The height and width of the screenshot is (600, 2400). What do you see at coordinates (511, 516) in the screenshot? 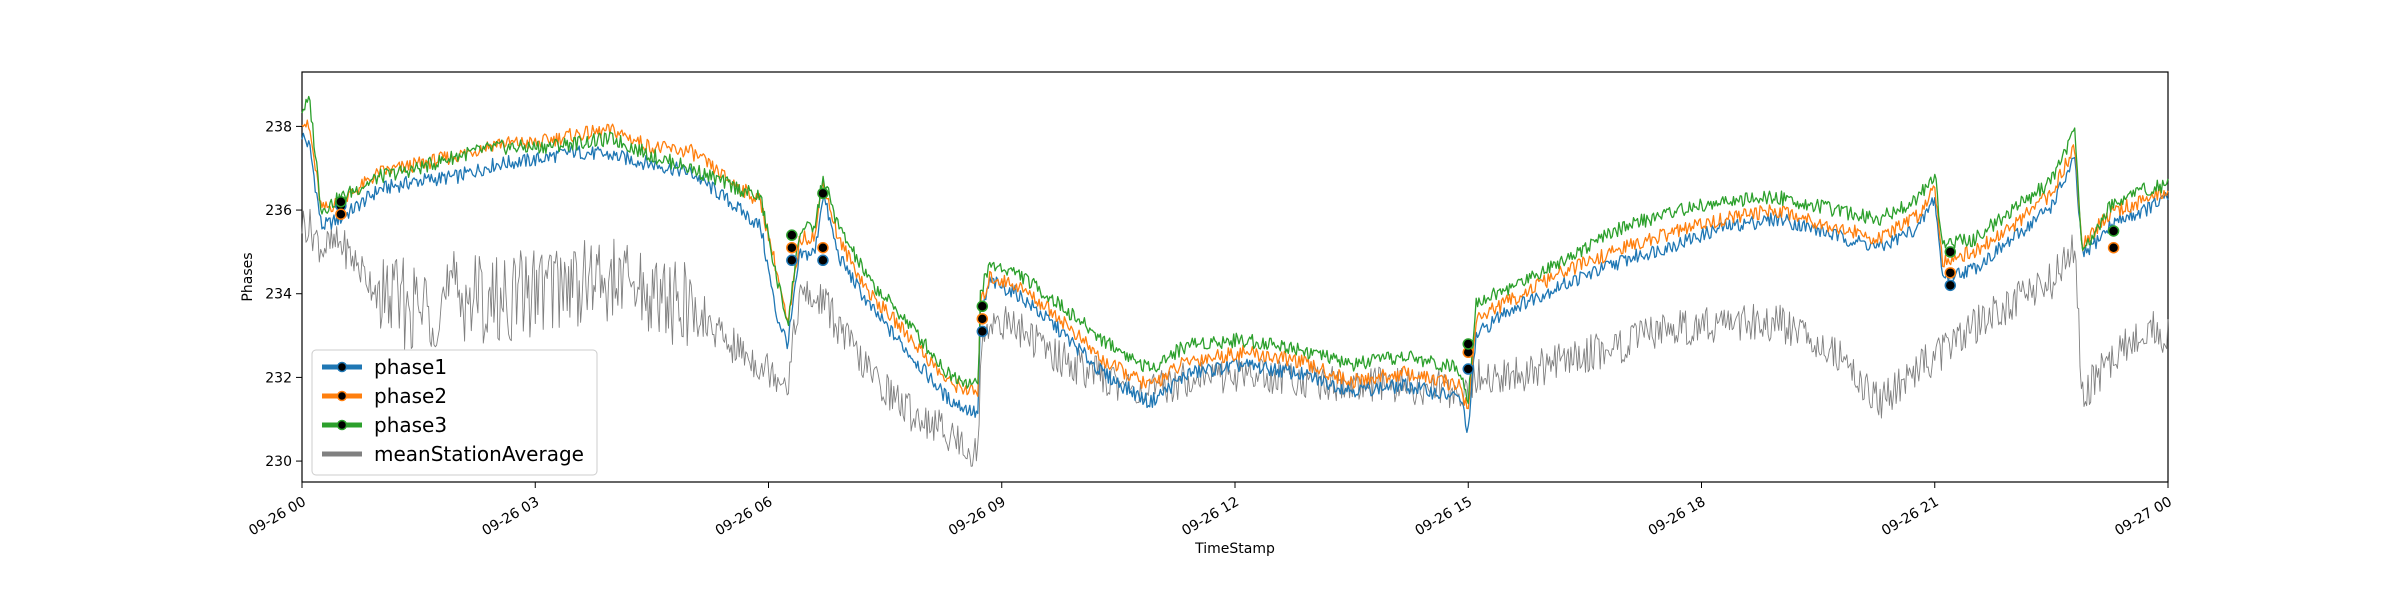
I see `x-tick-label: 09-26 03` at bounding box center [511, 516].